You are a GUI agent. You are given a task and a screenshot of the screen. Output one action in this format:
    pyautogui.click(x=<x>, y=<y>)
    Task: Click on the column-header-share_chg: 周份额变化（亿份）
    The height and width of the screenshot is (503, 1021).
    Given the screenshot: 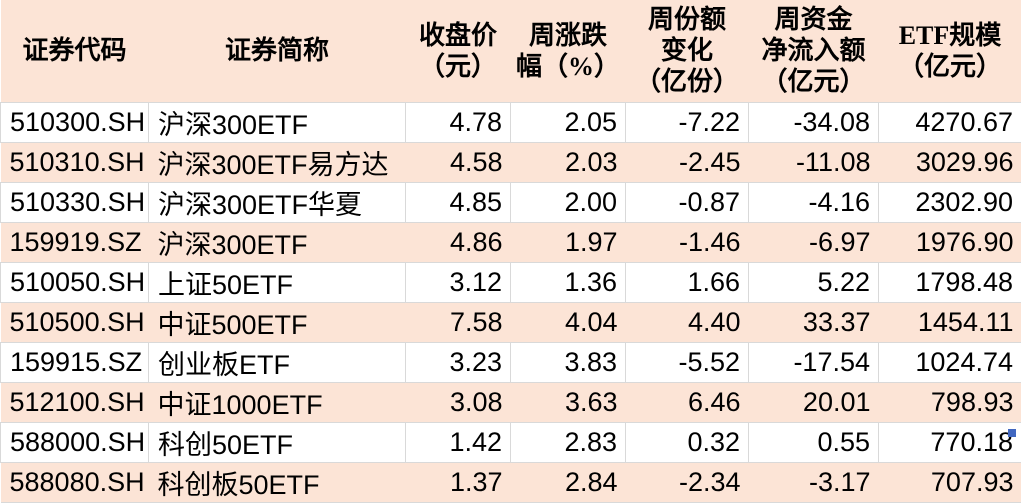 What is the action you would take?
    pyautogui.click(x=687, y=51)
    